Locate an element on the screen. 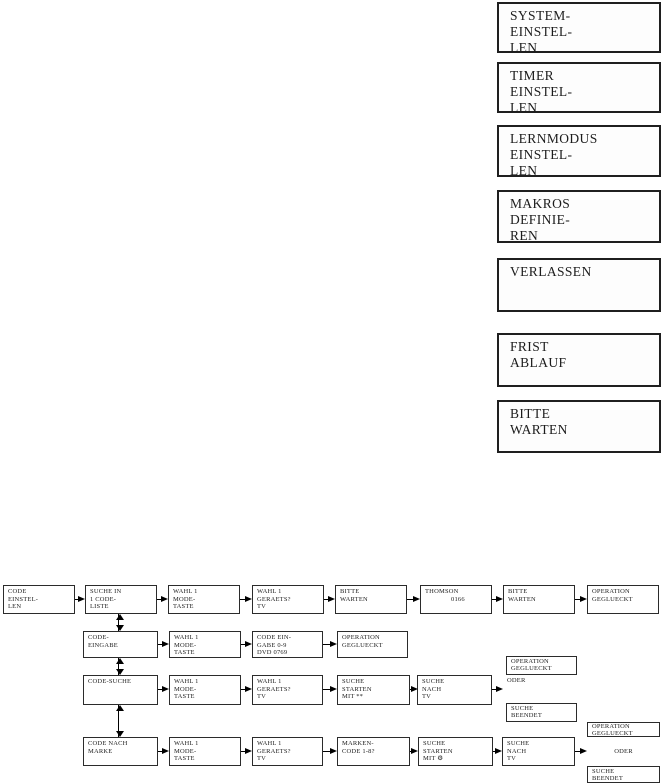 This screenshot has height=784, width=663. display-line: REN is located at coordinates (524, 235).